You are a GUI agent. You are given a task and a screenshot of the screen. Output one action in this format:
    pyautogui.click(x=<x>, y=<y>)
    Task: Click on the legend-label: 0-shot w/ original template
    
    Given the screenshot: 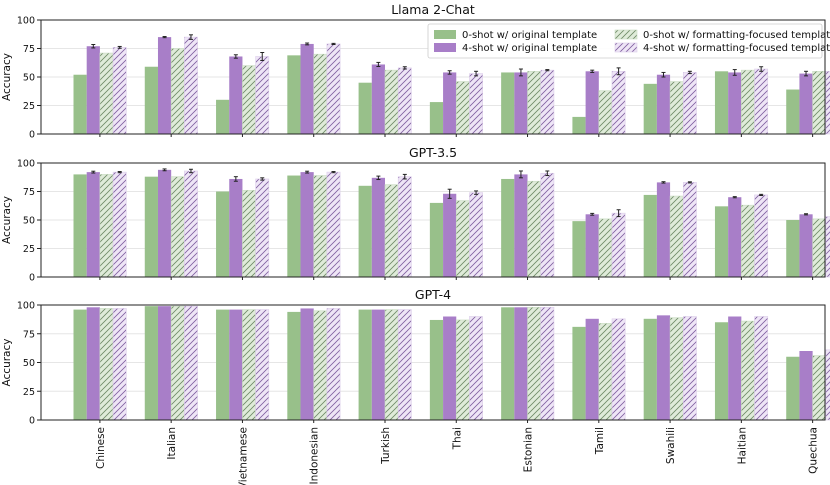 What is the action you would take?
    pyautogui.click(x=529, y=35)
    